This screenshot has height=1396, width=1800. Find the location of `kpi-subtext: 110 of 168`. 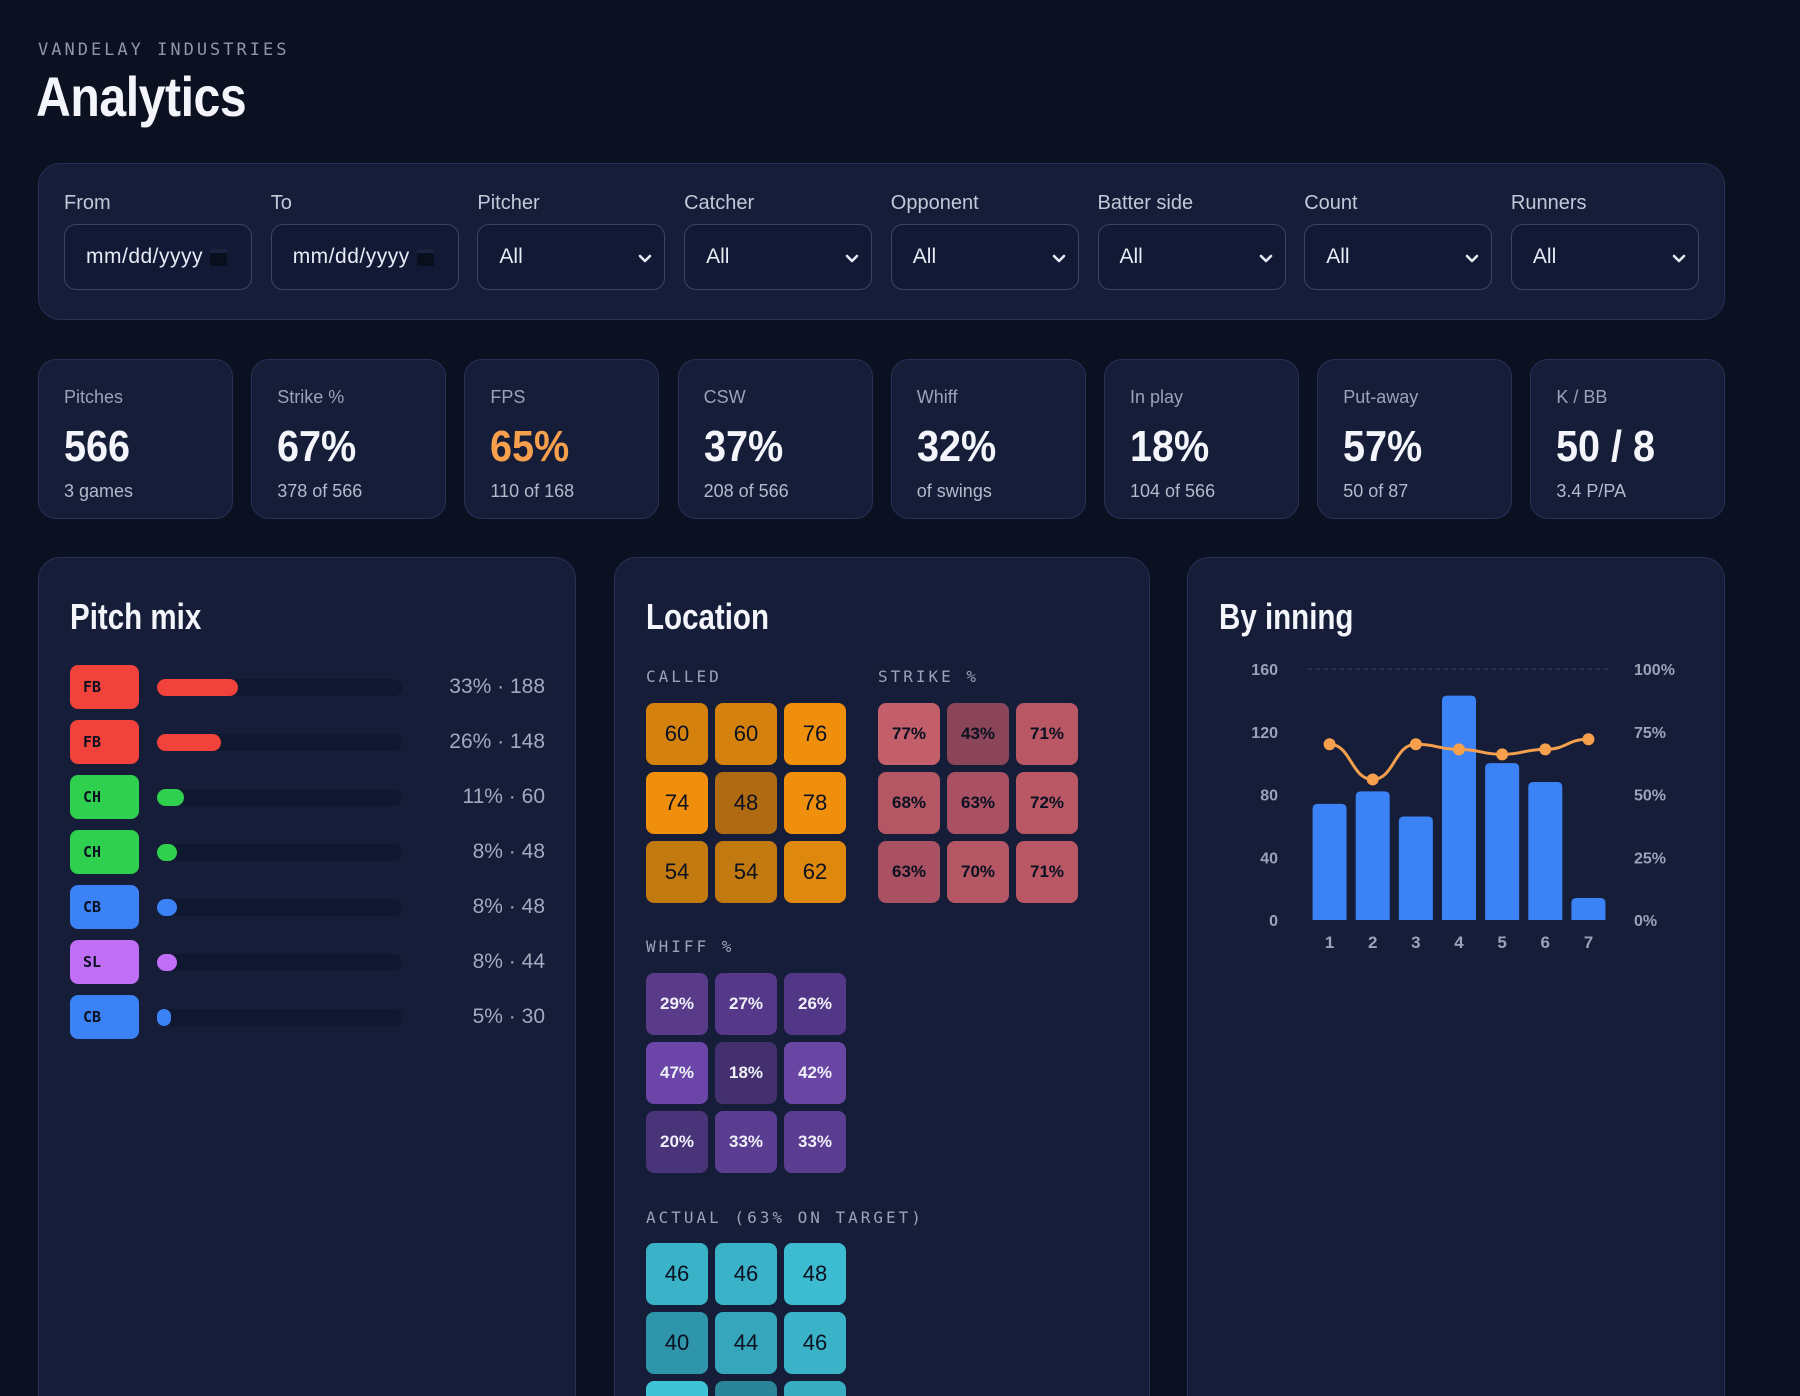

kpi-subtext: 110 of 168 is located at coordinates (532, 491).